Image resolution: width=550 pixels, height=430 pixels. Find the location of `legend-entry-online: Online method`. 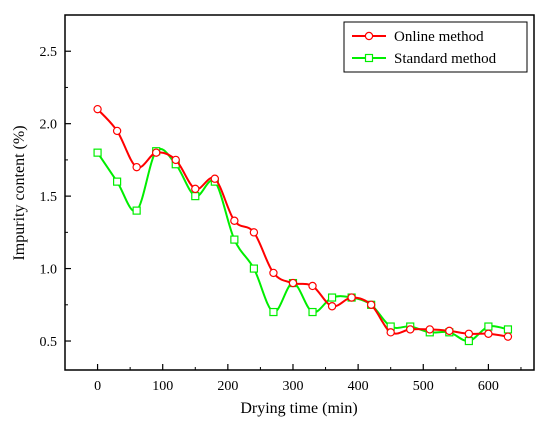

legend-entry-online: Online method is located at coordinates (418, 37).